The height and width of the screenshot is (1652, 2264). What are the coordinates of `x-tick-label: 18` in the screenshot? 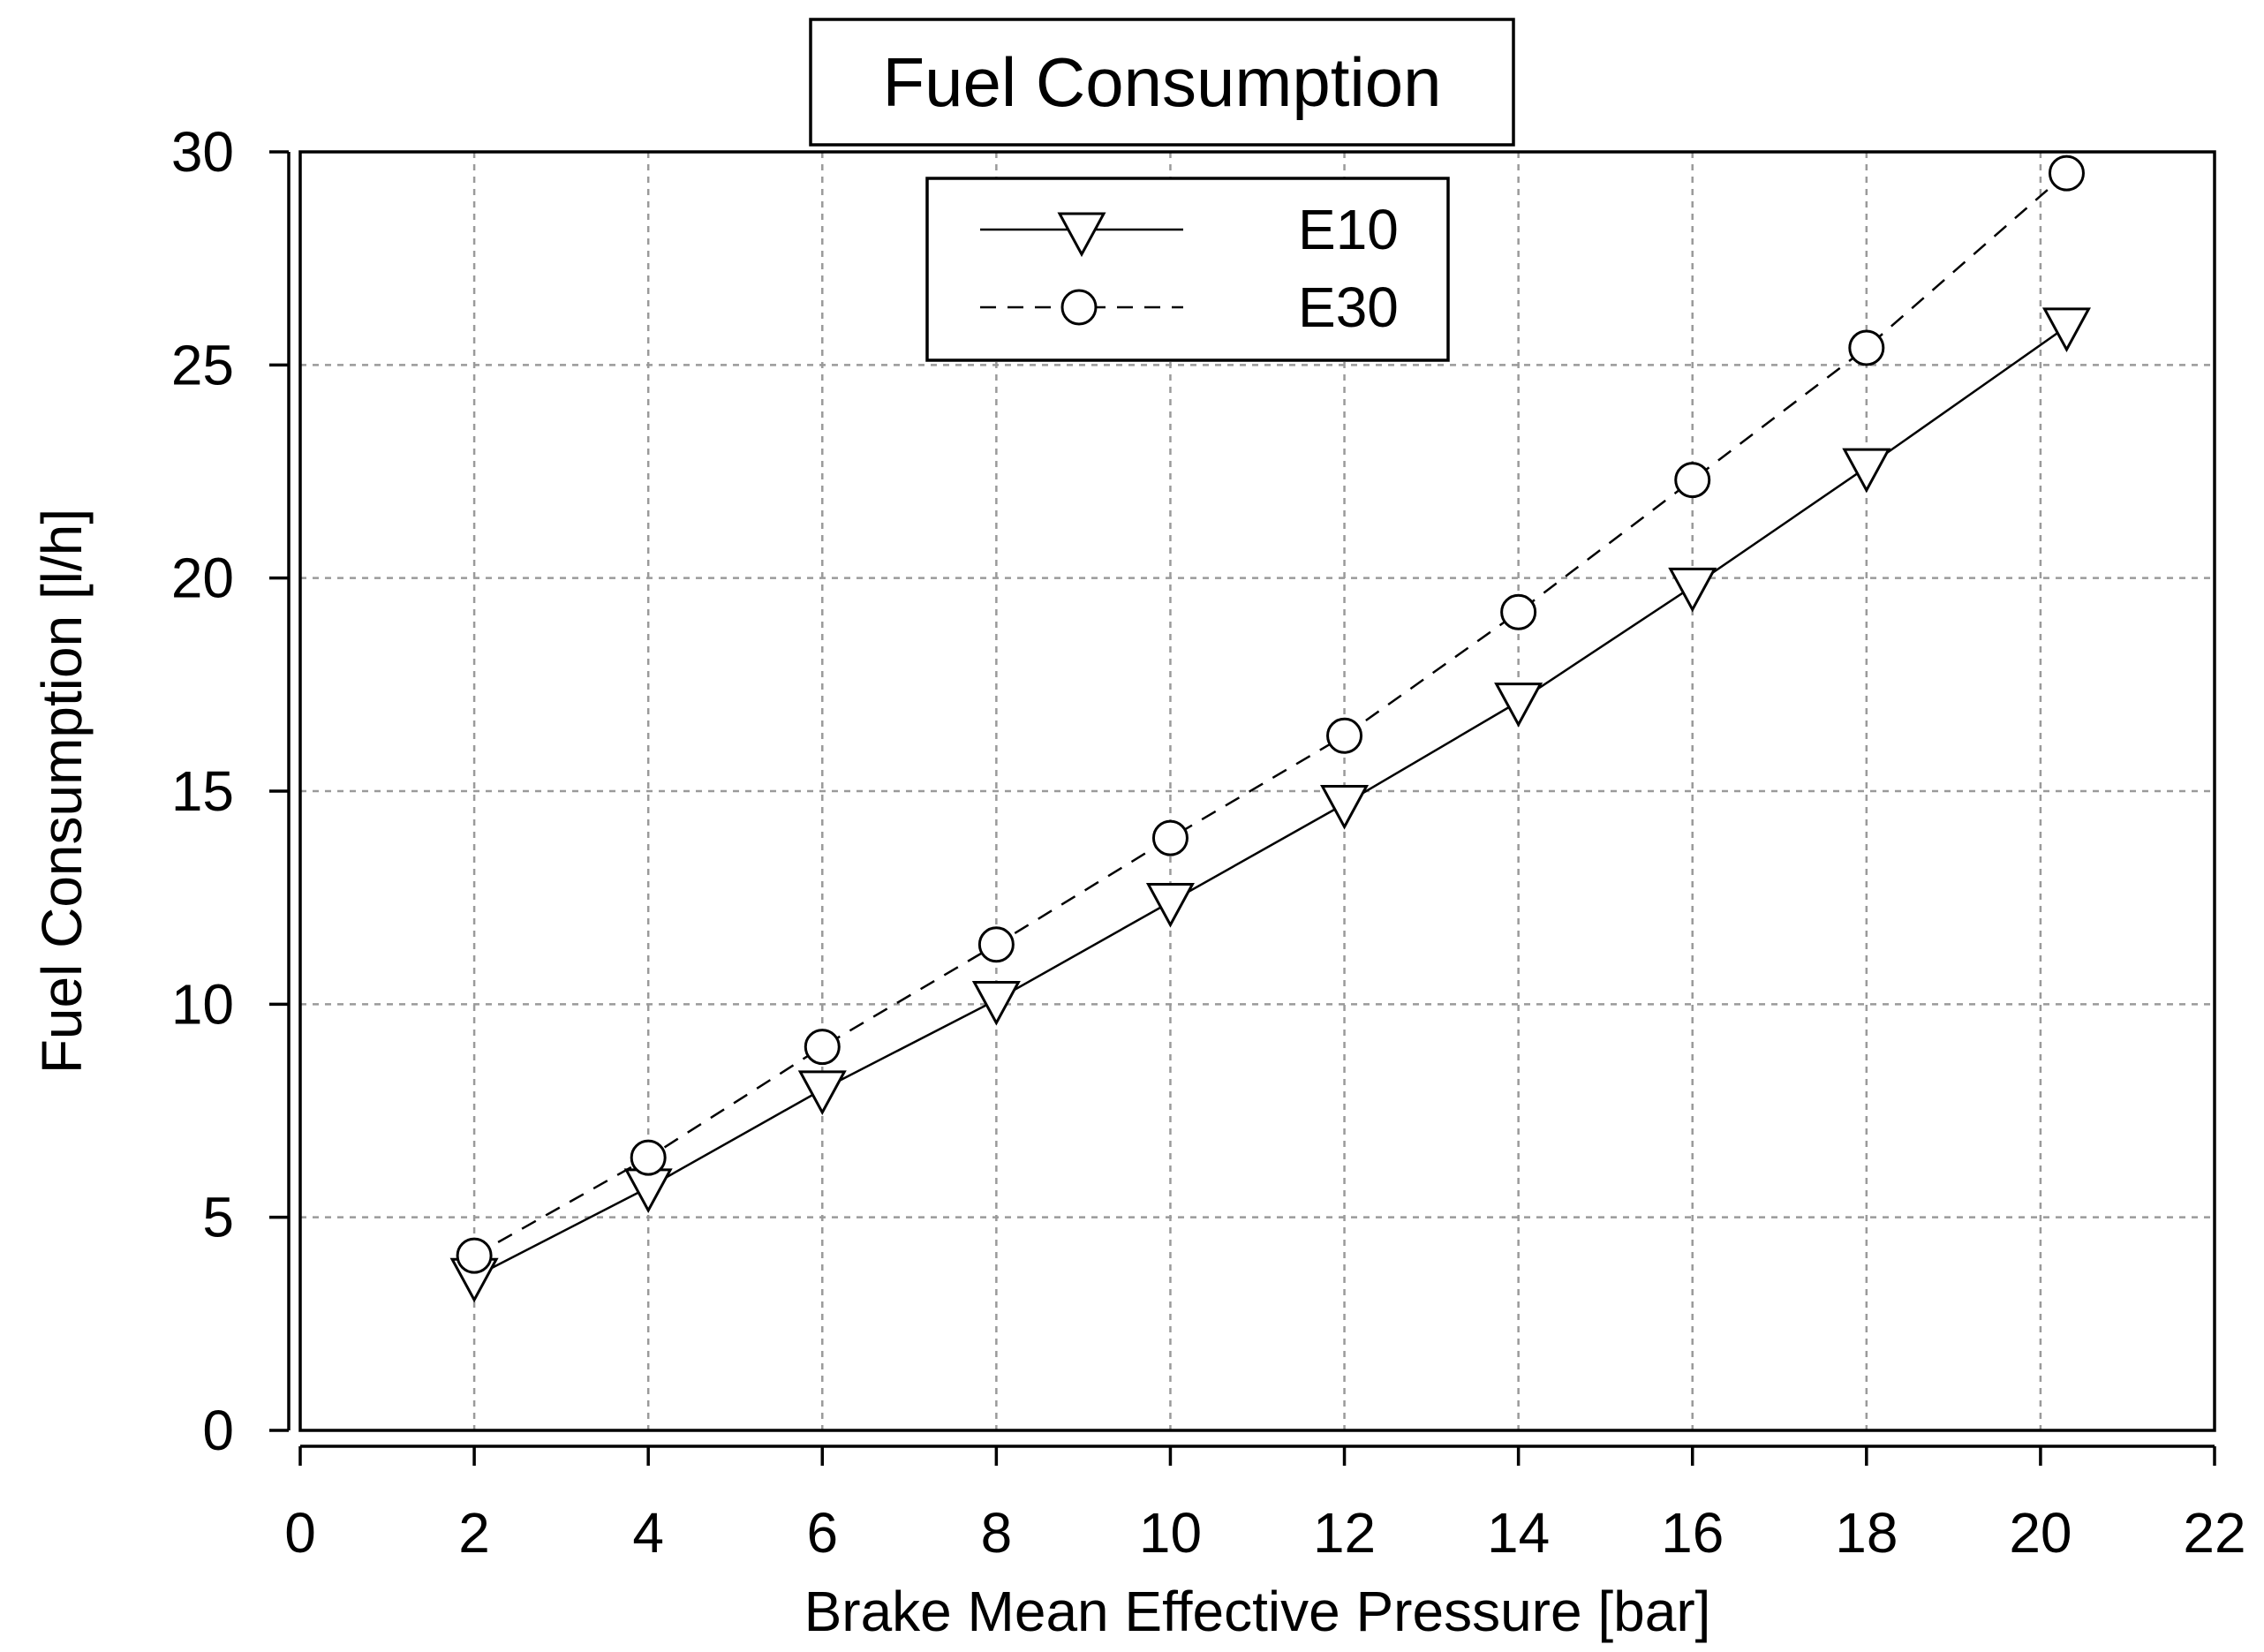 It's located at (1867, 1533).